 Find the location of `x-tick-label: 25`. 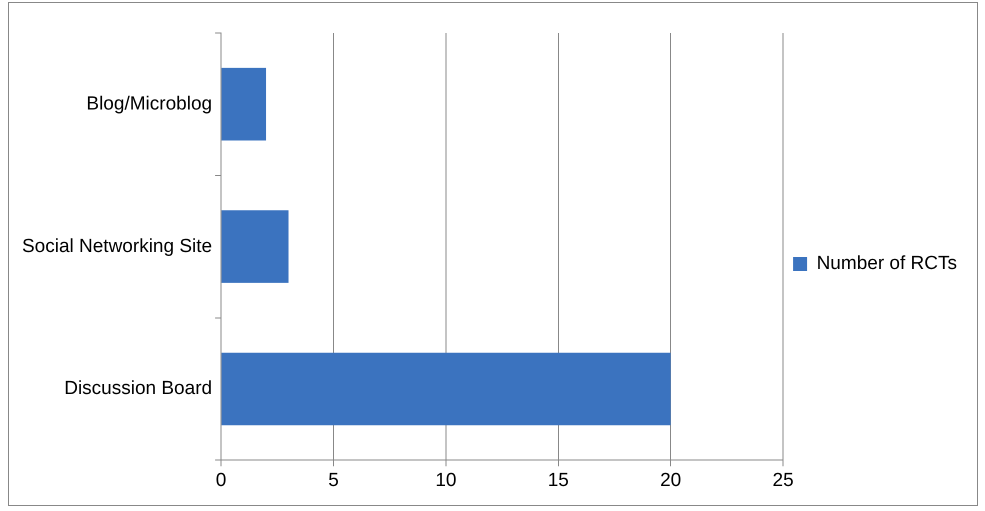

x-tick-label: 25 is located at coordinates (783, 480).